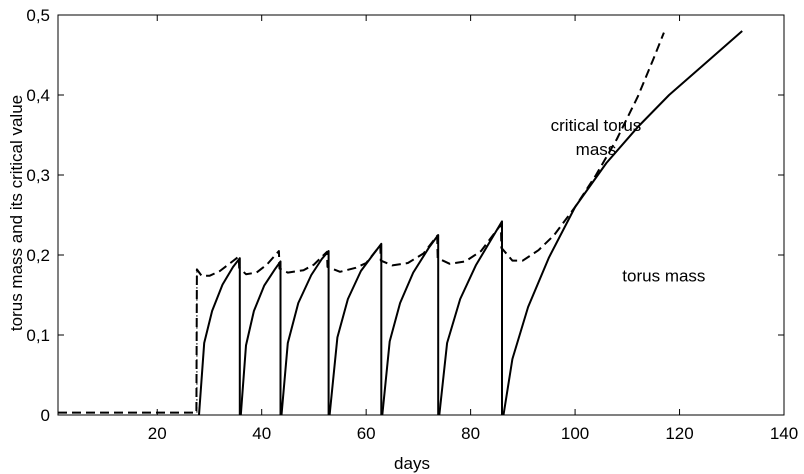 This screenshot has width=804, height=474. Describe the element at coordinates (596, 149) in the screenshot. I see `series-annotation: mass` at that location.